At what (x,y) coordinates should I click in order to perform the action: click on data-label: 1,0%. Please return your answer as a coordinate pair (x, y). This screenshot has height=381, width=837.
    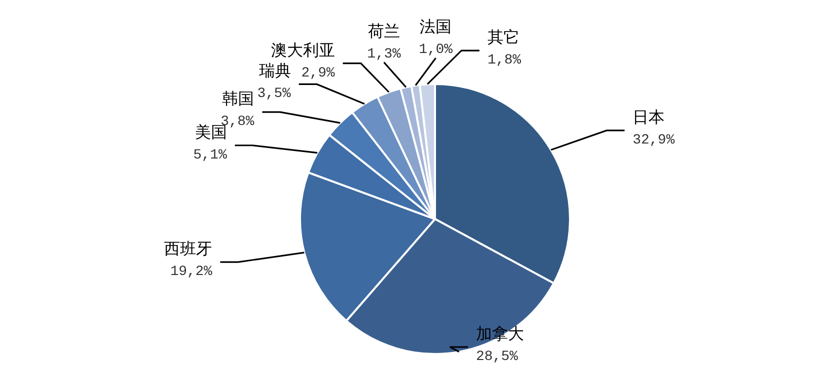
    Looking at the image, I should click on (436, 50).